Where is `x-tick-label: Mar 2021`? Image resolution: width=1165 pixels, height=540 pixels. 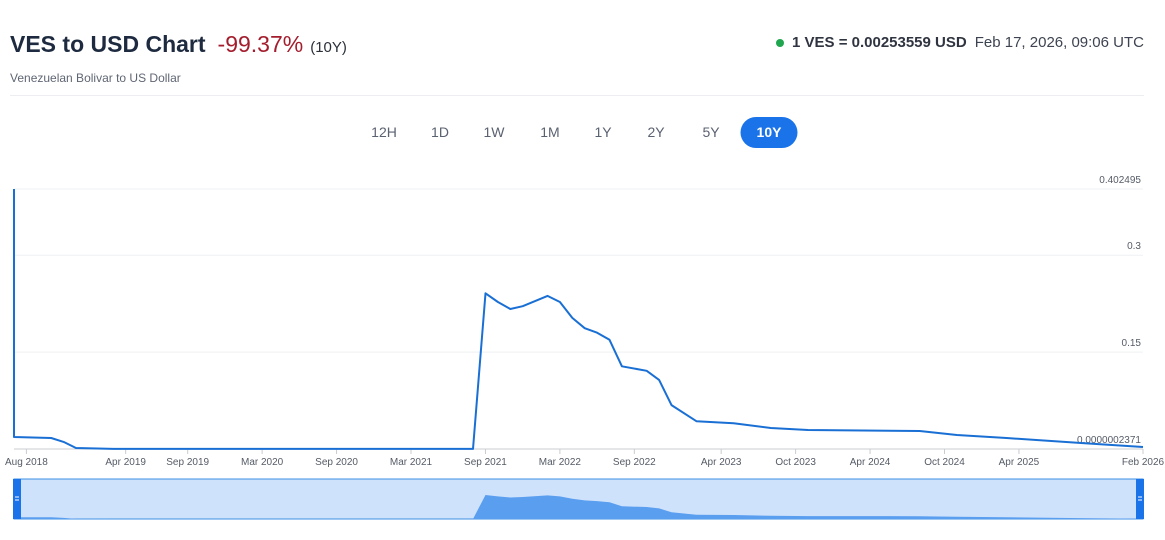
x-tick-label: Mar 2021 is located at coordinates (411, 462).